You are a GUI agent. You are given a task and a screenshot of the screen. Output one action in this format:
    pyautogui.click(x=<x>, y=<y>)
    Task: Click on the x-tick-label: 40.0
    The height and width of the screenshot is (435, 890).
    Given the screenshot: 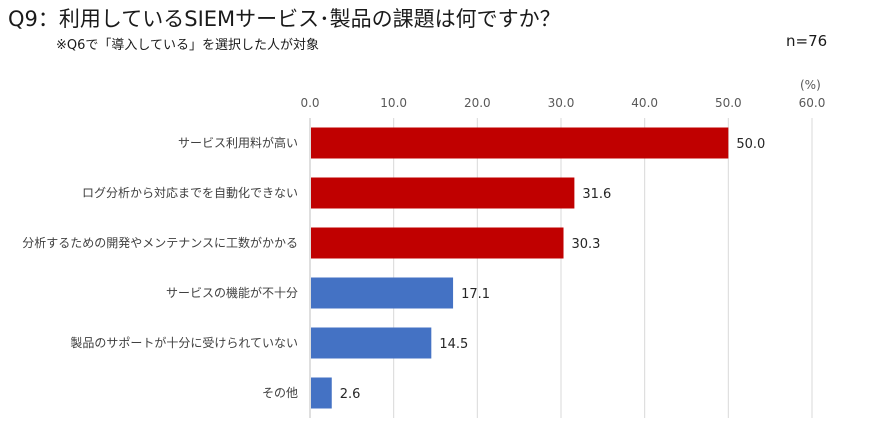 What is the action you would take?
    pyautogui.click(x=644, y=103)
    